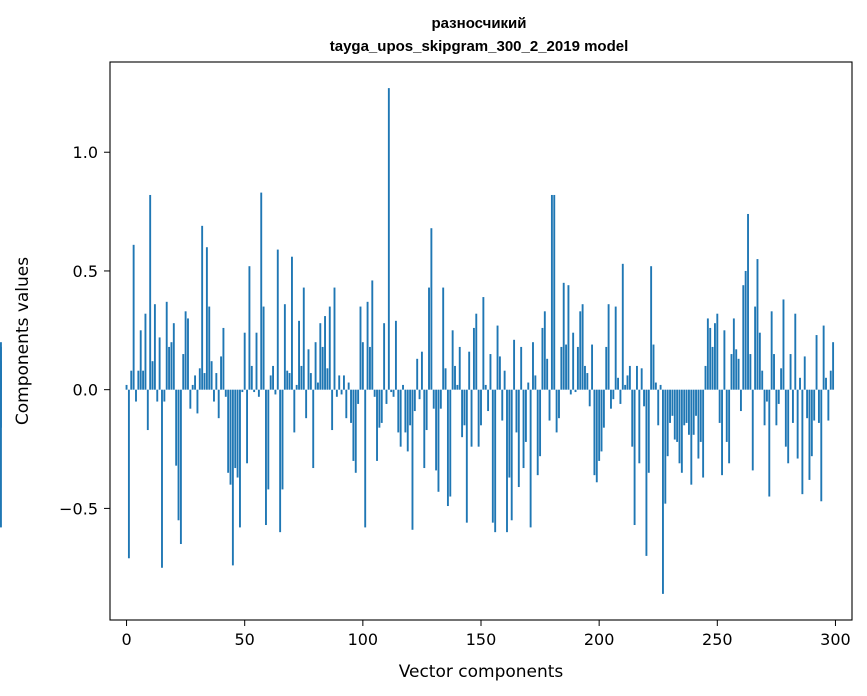 The image size is (867, 696). What do you see at coordinates (479, 46) in the screenshot?
I see `chart-subtitle: tayga_upos_skipgram_300_2_2019 model` at bounding box center [479, 46].